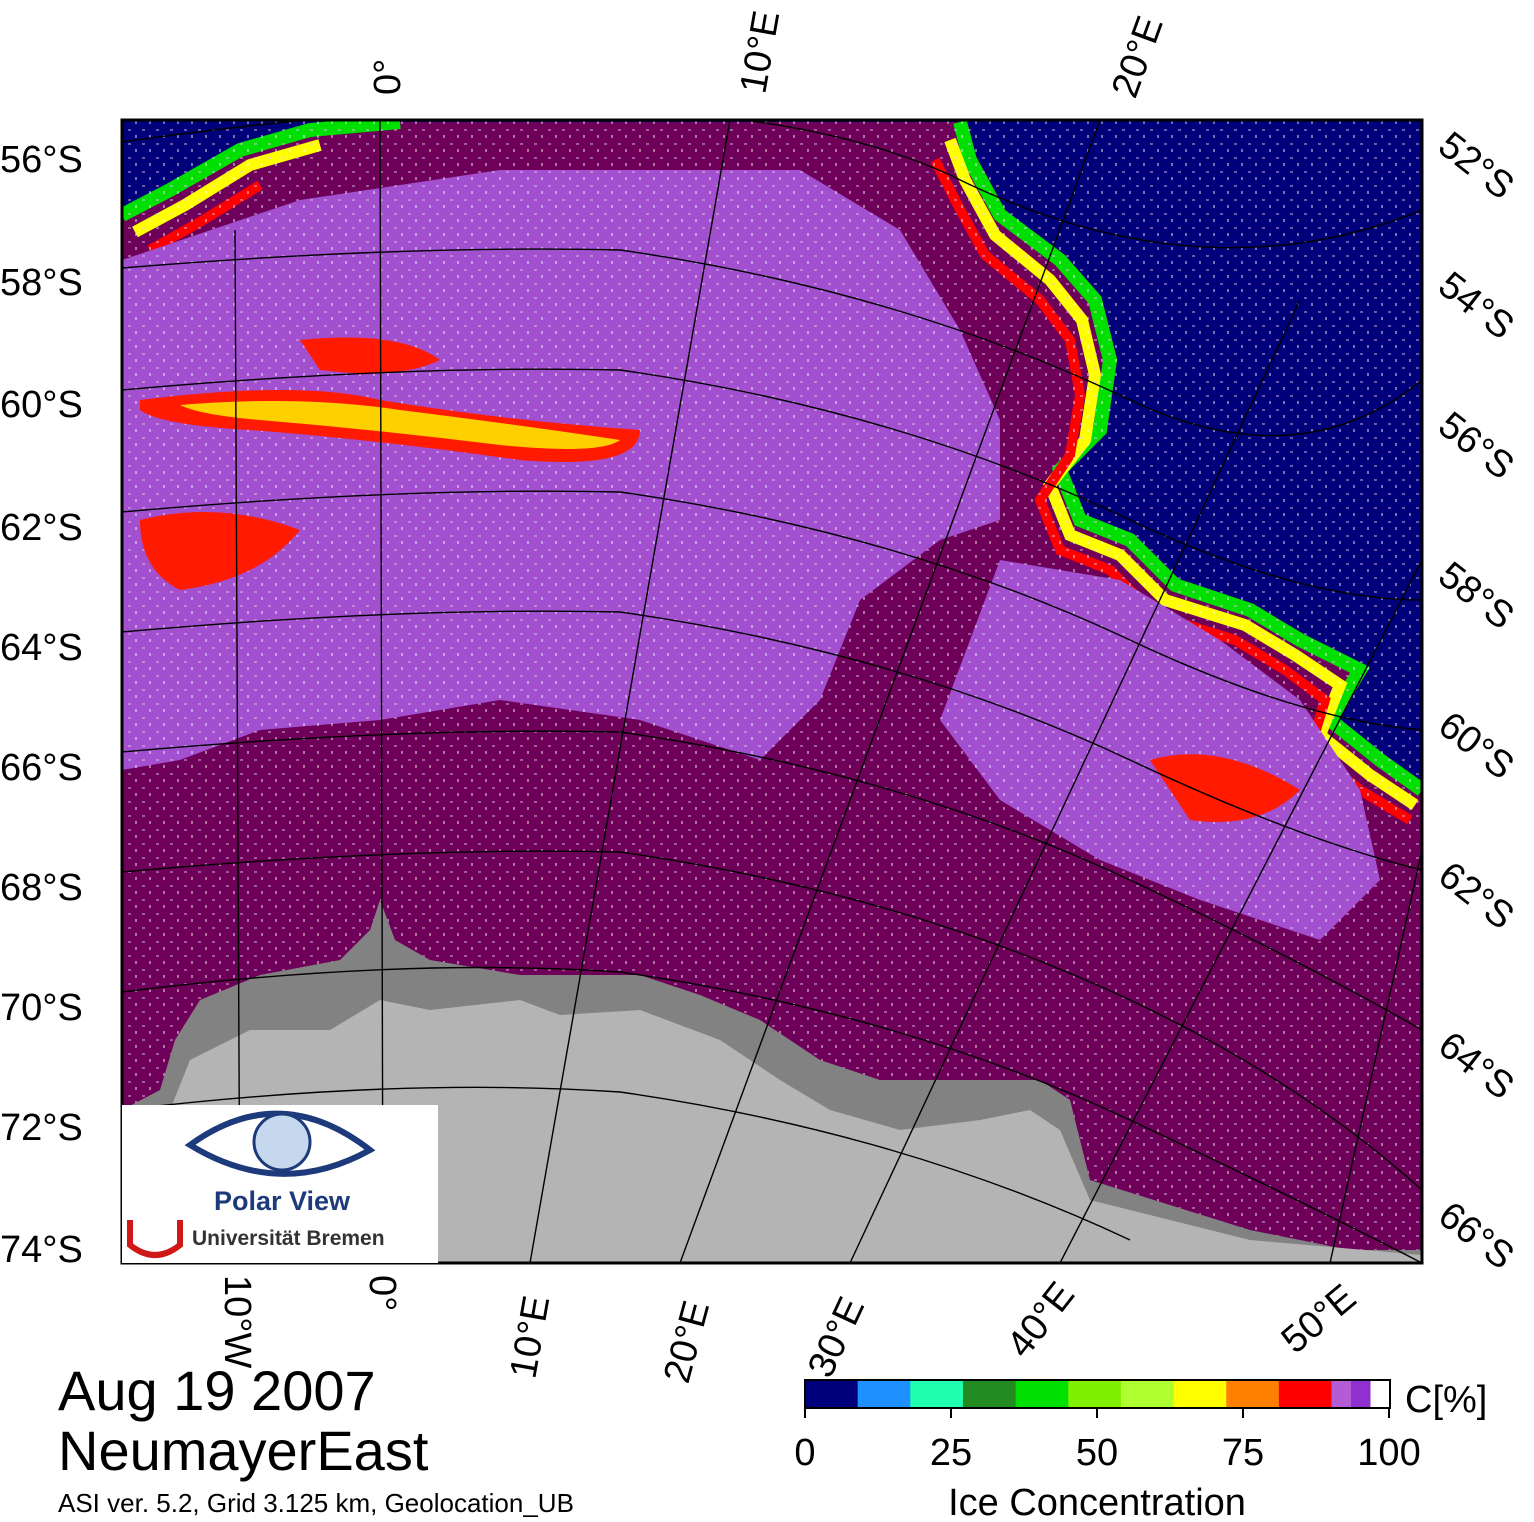  What do you see at coordinates (790, 1330) in the screenshot?
I see `bottom-longitude-labels: 10°W 0° 10°E 20°E 30°E 40°E 50°E` at bounding box center [790, 1330].